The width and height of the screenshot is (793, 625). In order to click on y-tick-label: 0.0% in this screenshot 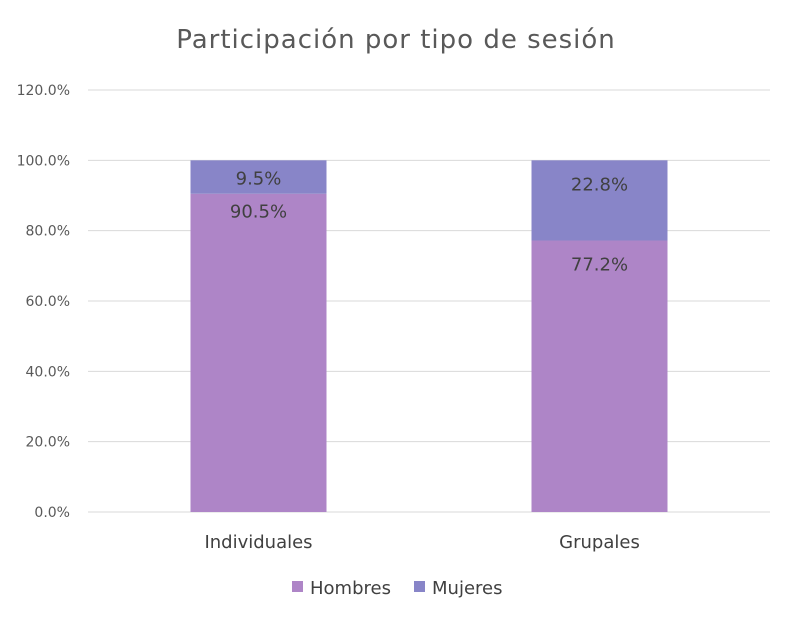, I will do `click(52, 513)`.